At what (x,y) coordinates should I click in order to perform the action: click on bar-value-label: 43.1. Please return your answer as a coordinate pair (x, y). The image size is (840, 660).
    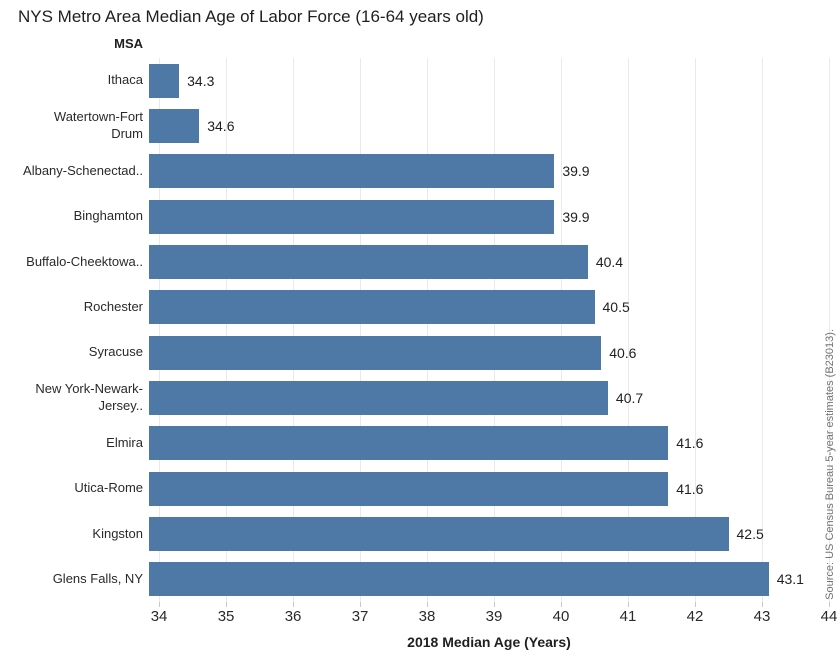
    Looking at the image, I should click on (790, 579).